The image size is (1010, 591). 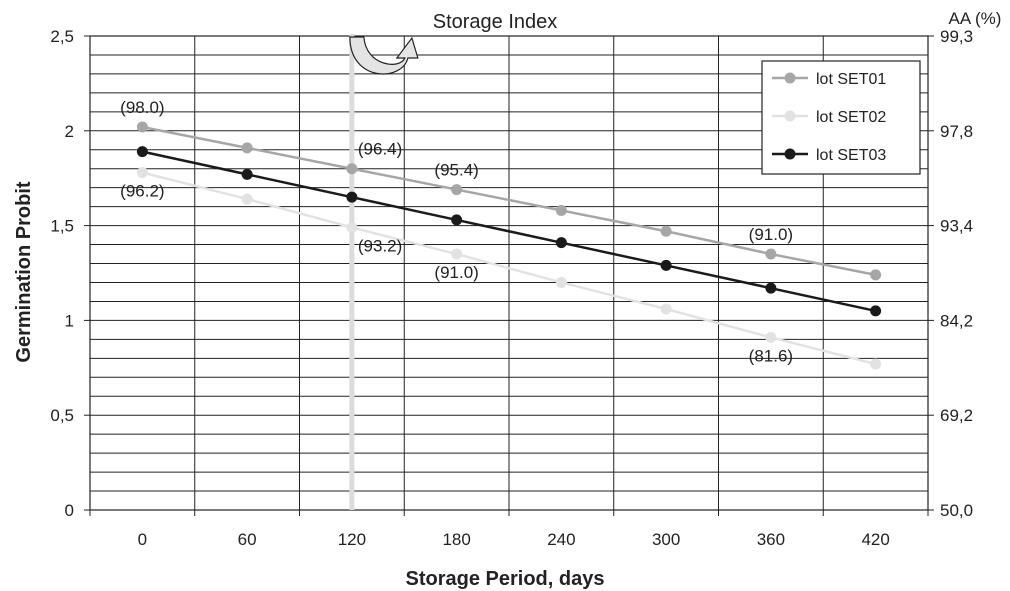 I want to click on y-tick-label: 2,5, so click(x=62, y=36).